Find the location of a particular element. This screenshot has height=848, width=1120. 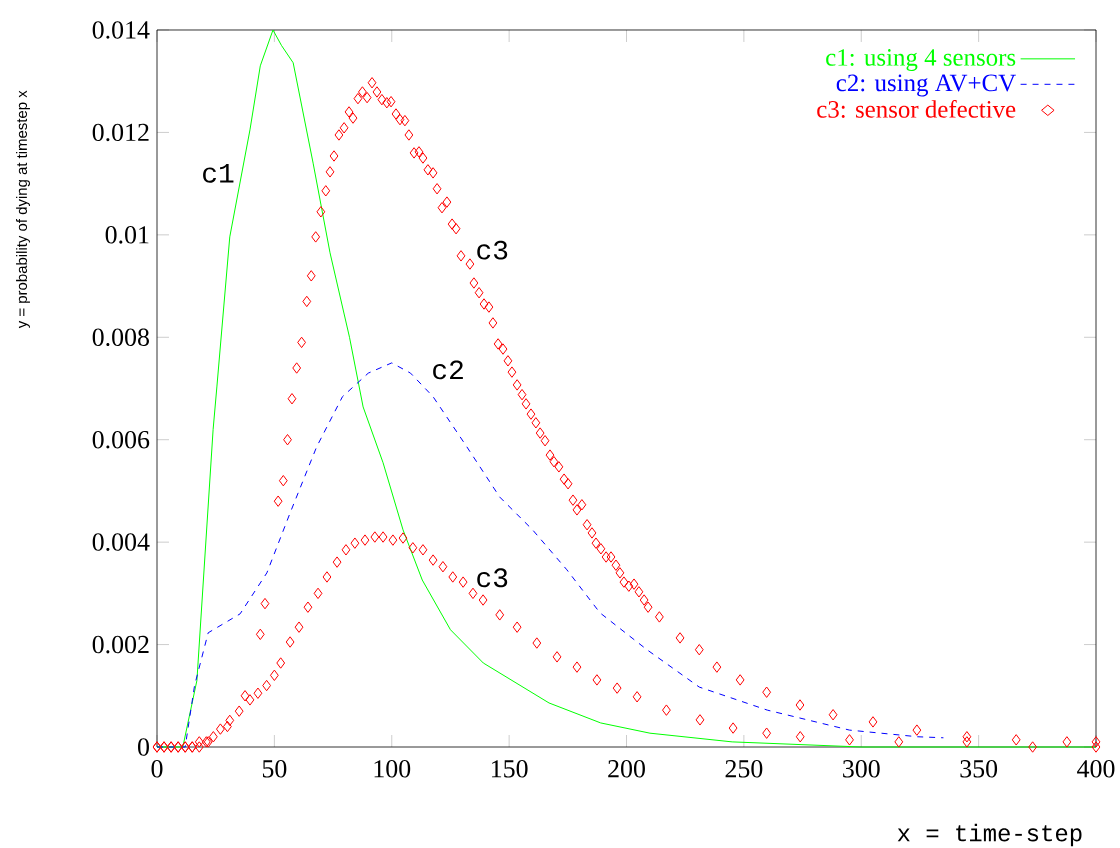

y-tick-label: 0.01 is located at coordinates (127, 235).